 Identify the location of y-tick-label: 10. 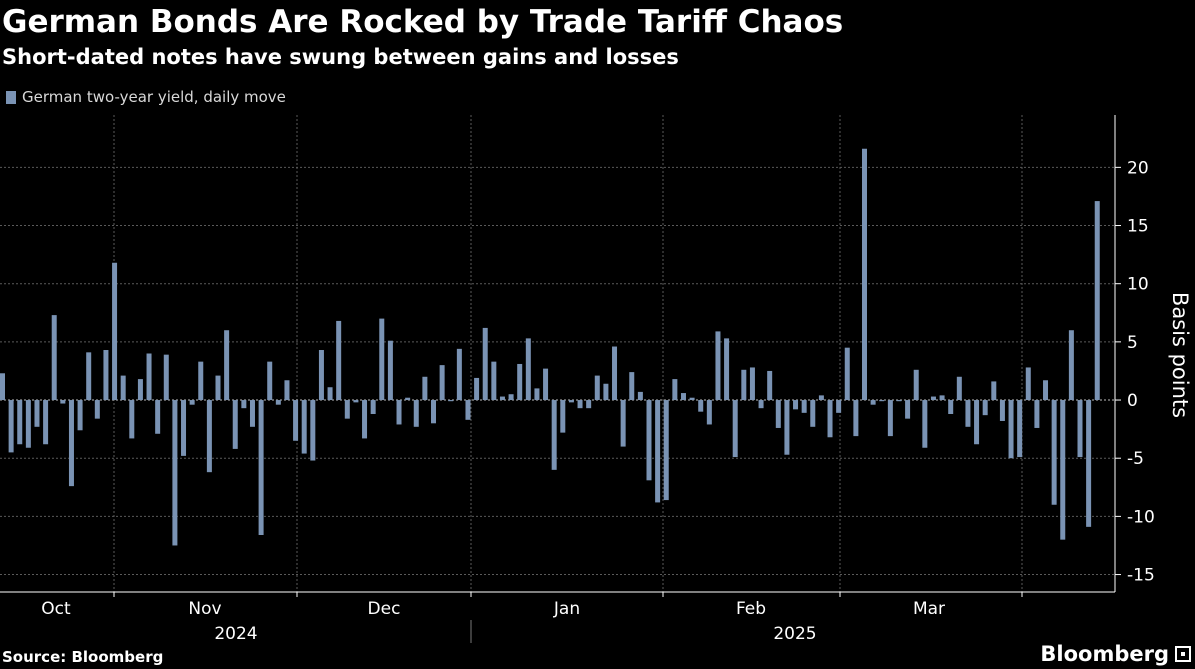
(1138, 285).